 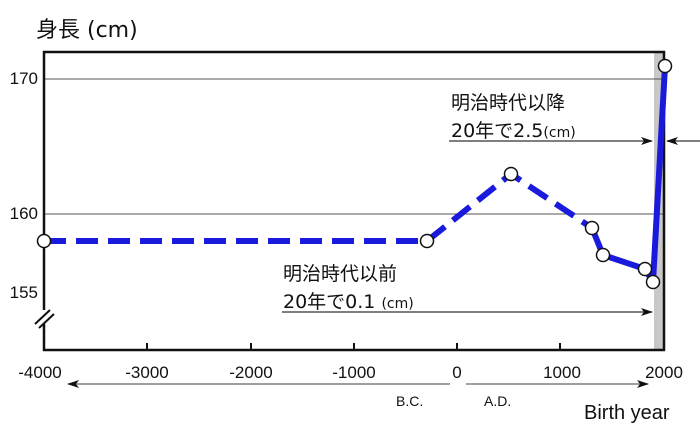 What do you see at coordinates (664, 372) in the screenshot?
I see `x-tick-2000: 2000` at bounding box center [664, 372].